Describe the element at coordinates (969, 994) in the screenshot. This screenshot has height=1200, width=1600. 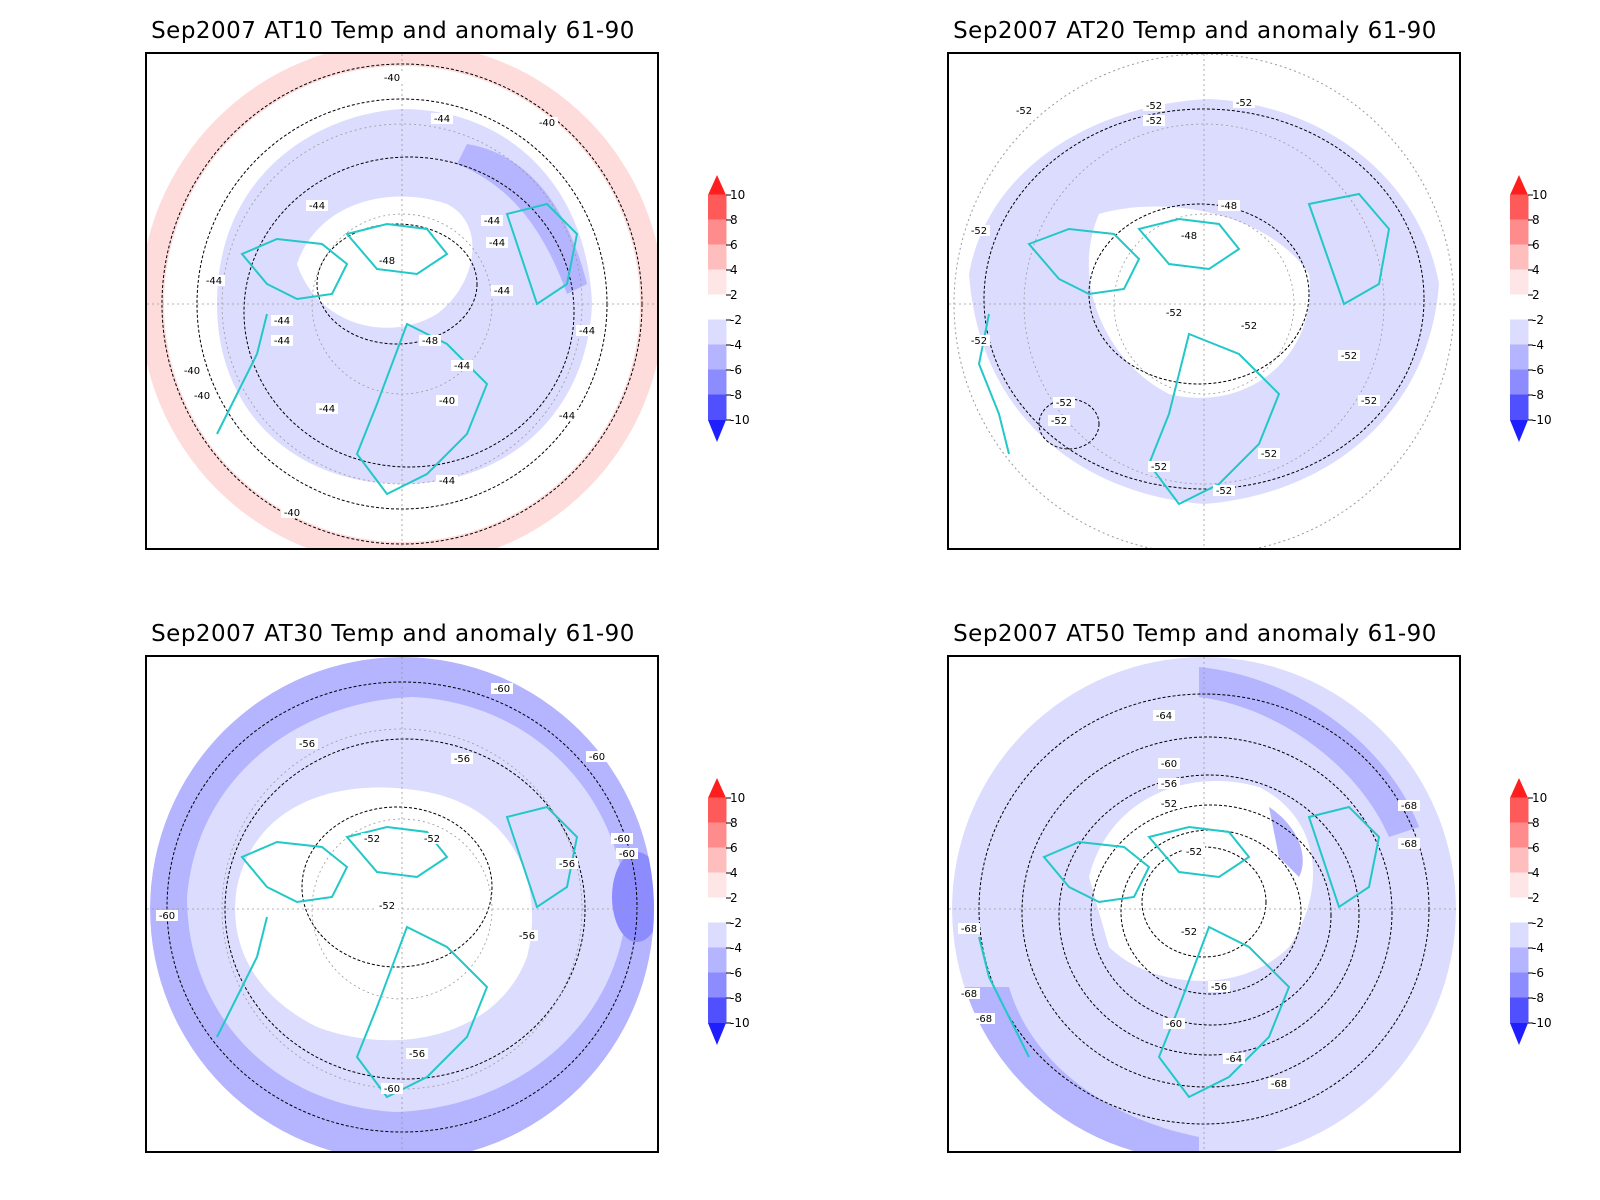
I see `contour-label: -68` at that location.